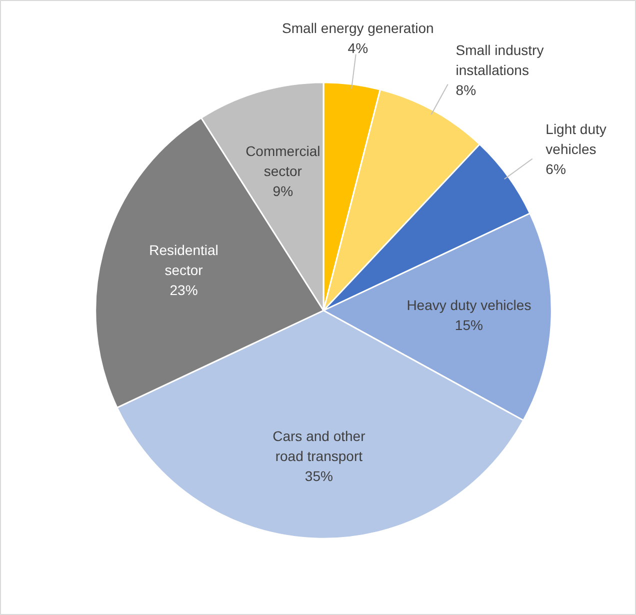 The height and width of the screenshot is (615, 636). I want to click on data-label: 9%, so click(283, 190).